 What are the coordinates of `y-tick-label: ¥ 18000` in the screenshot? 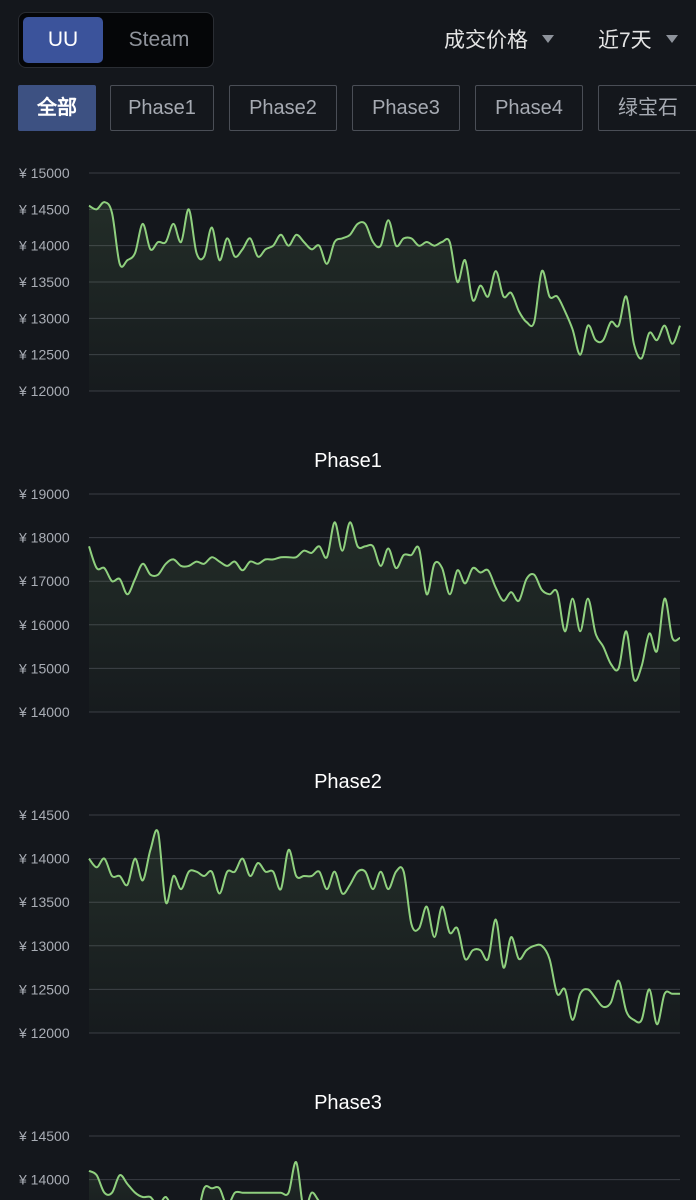 It's located at (44, 538).